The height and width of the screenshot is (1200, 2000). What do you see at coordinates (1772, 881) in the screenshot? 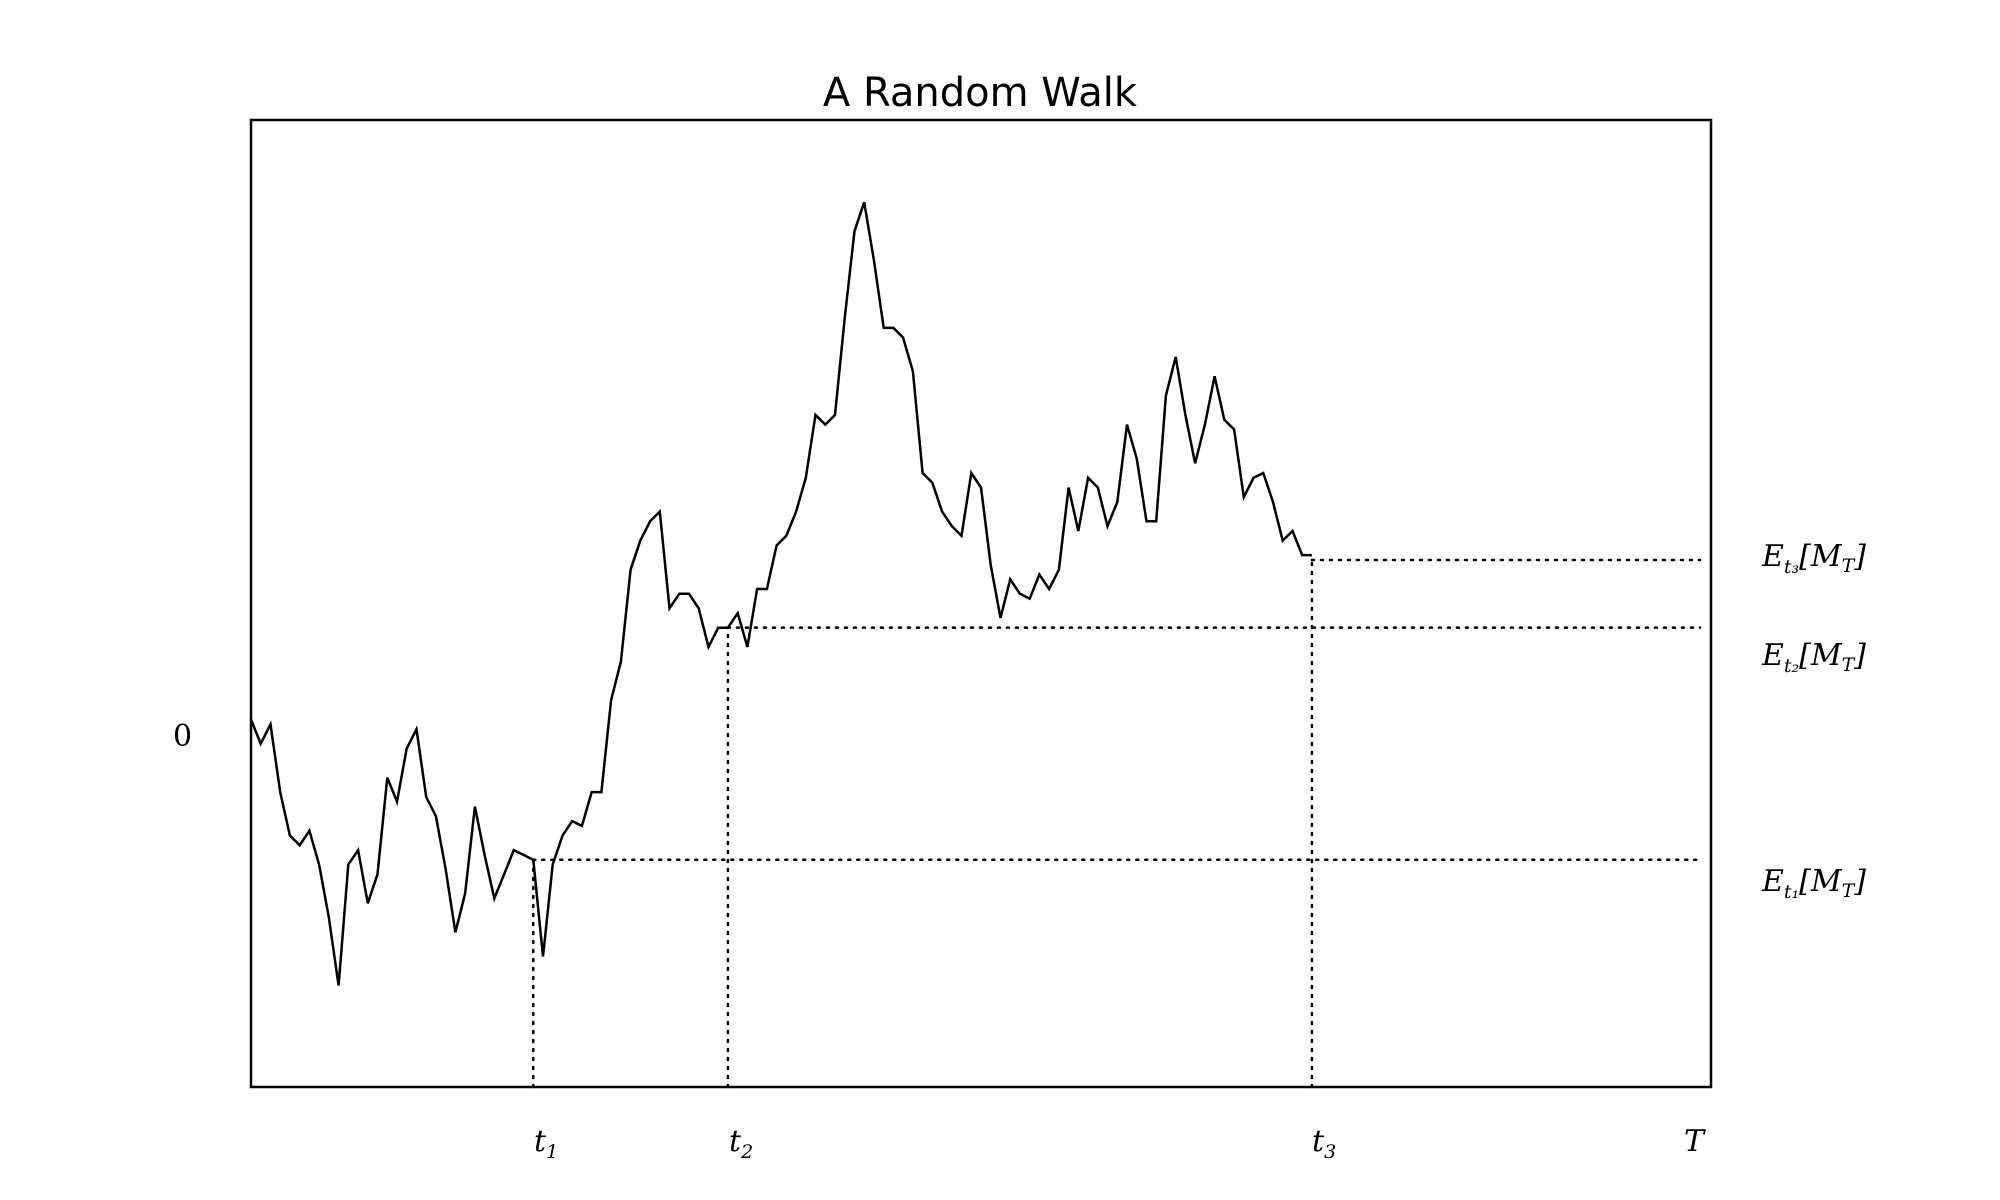
I see `exp-t1-base: E` at bounding box center [1772, 881].